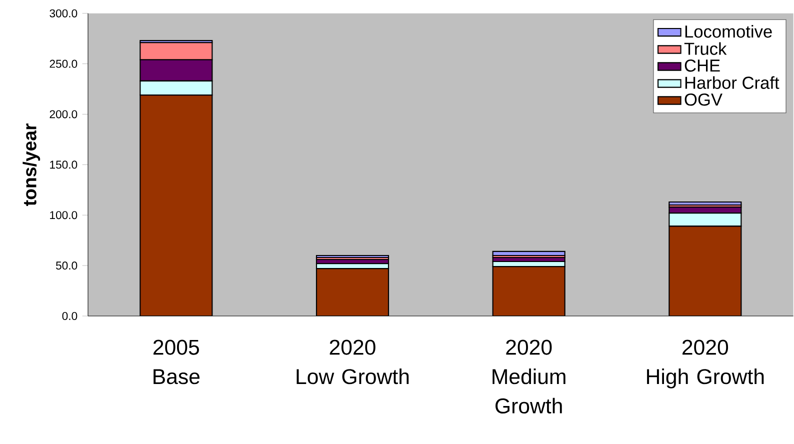  What do you see at coordinates (64, 114) in the screenshot?
I see `y-tick-label: 200.0` at bounding box center [64, 114].